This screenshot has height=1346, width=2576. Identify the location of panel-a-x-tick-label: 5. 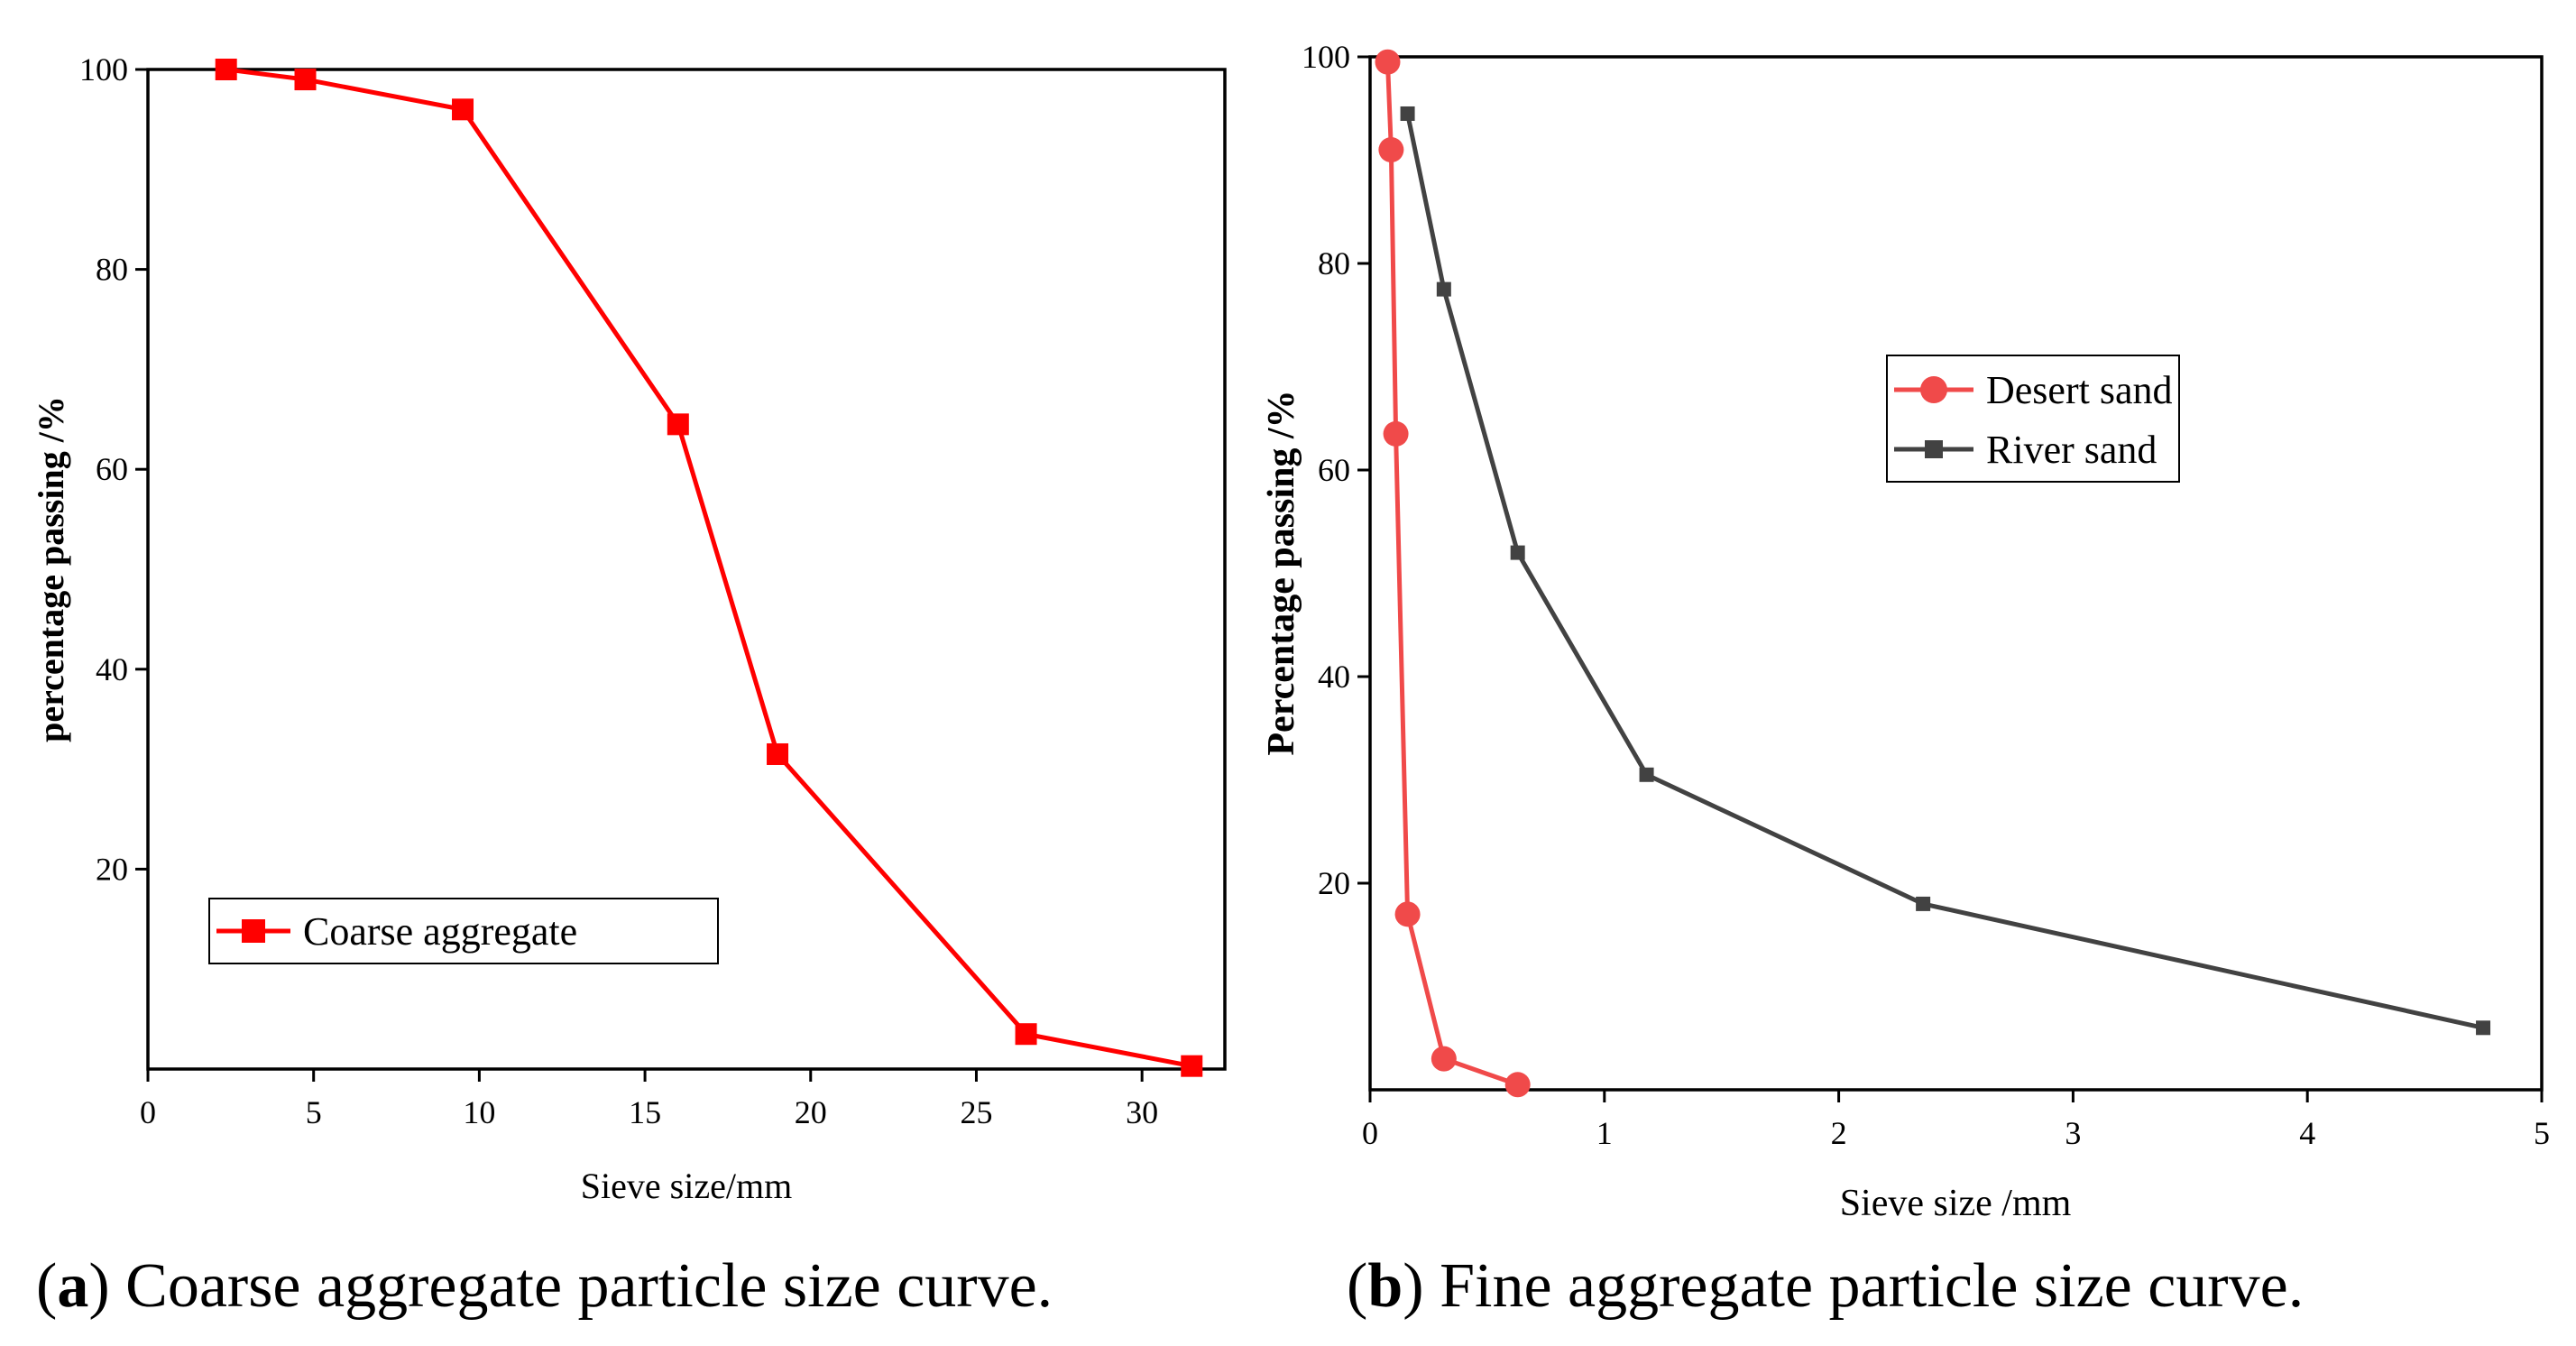
(314, 1112).